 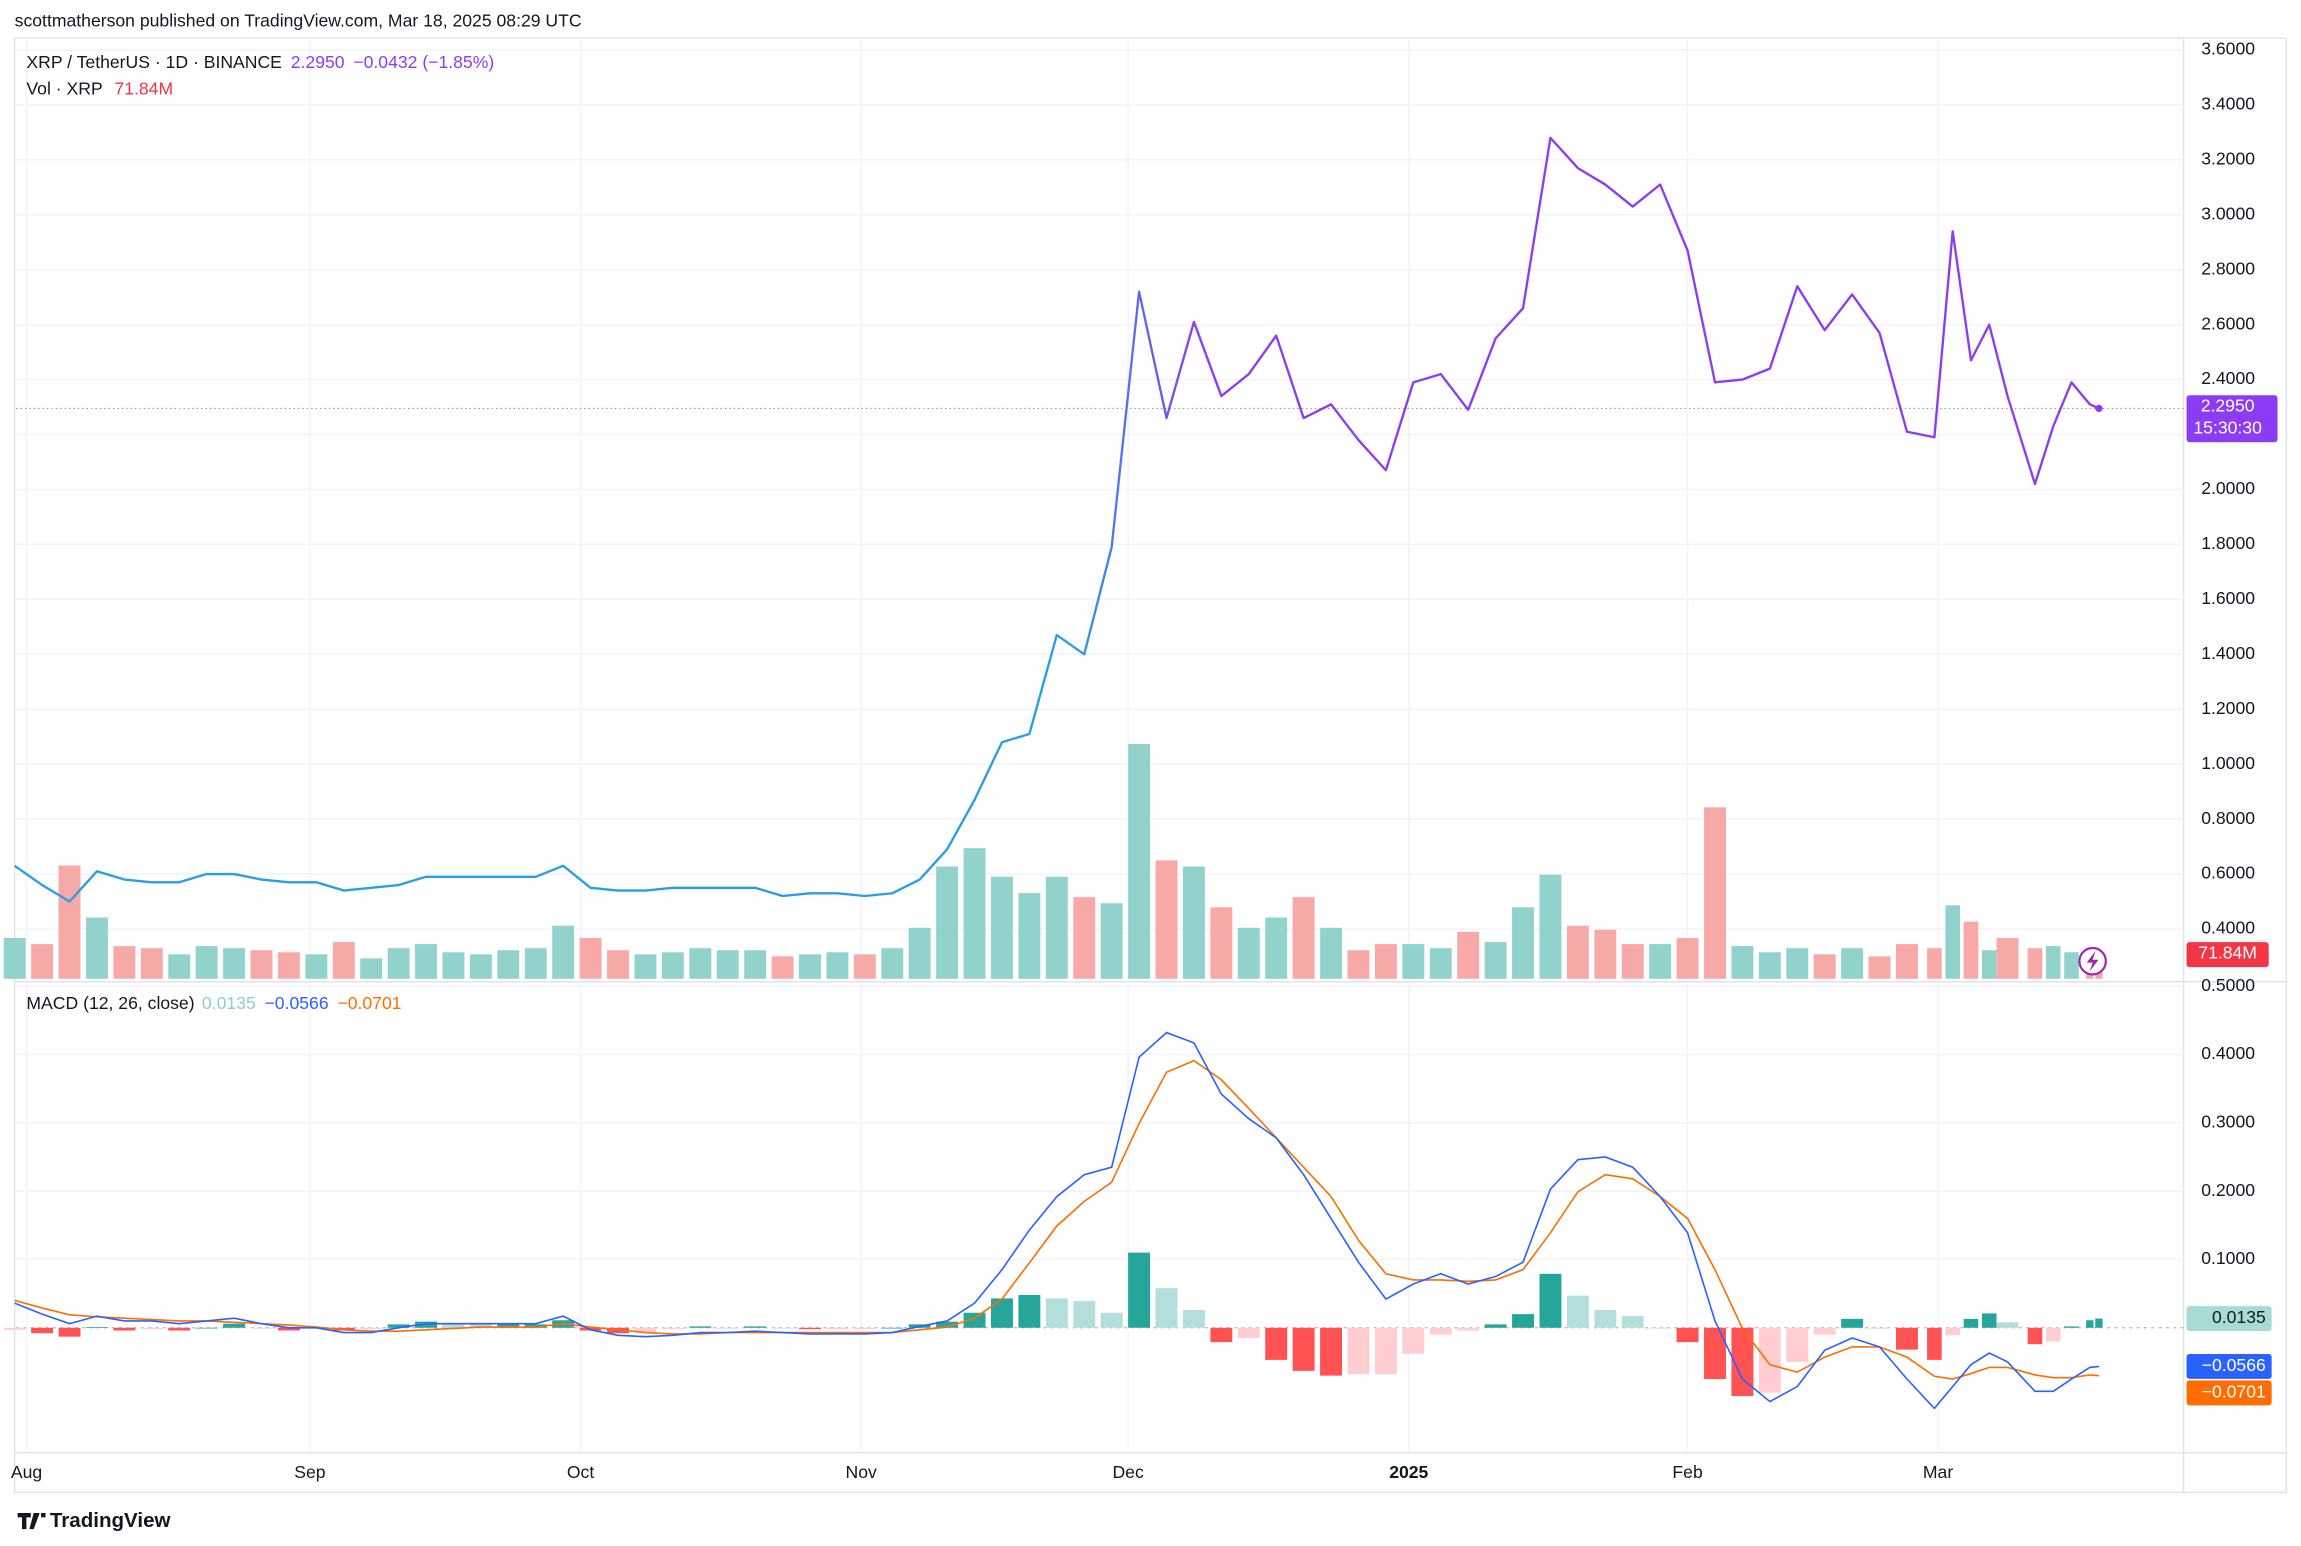 What do you see at coordinates (111, 1520) in the screenshot?
I see `brand: TradingView` at bounding box center [111, 1520].